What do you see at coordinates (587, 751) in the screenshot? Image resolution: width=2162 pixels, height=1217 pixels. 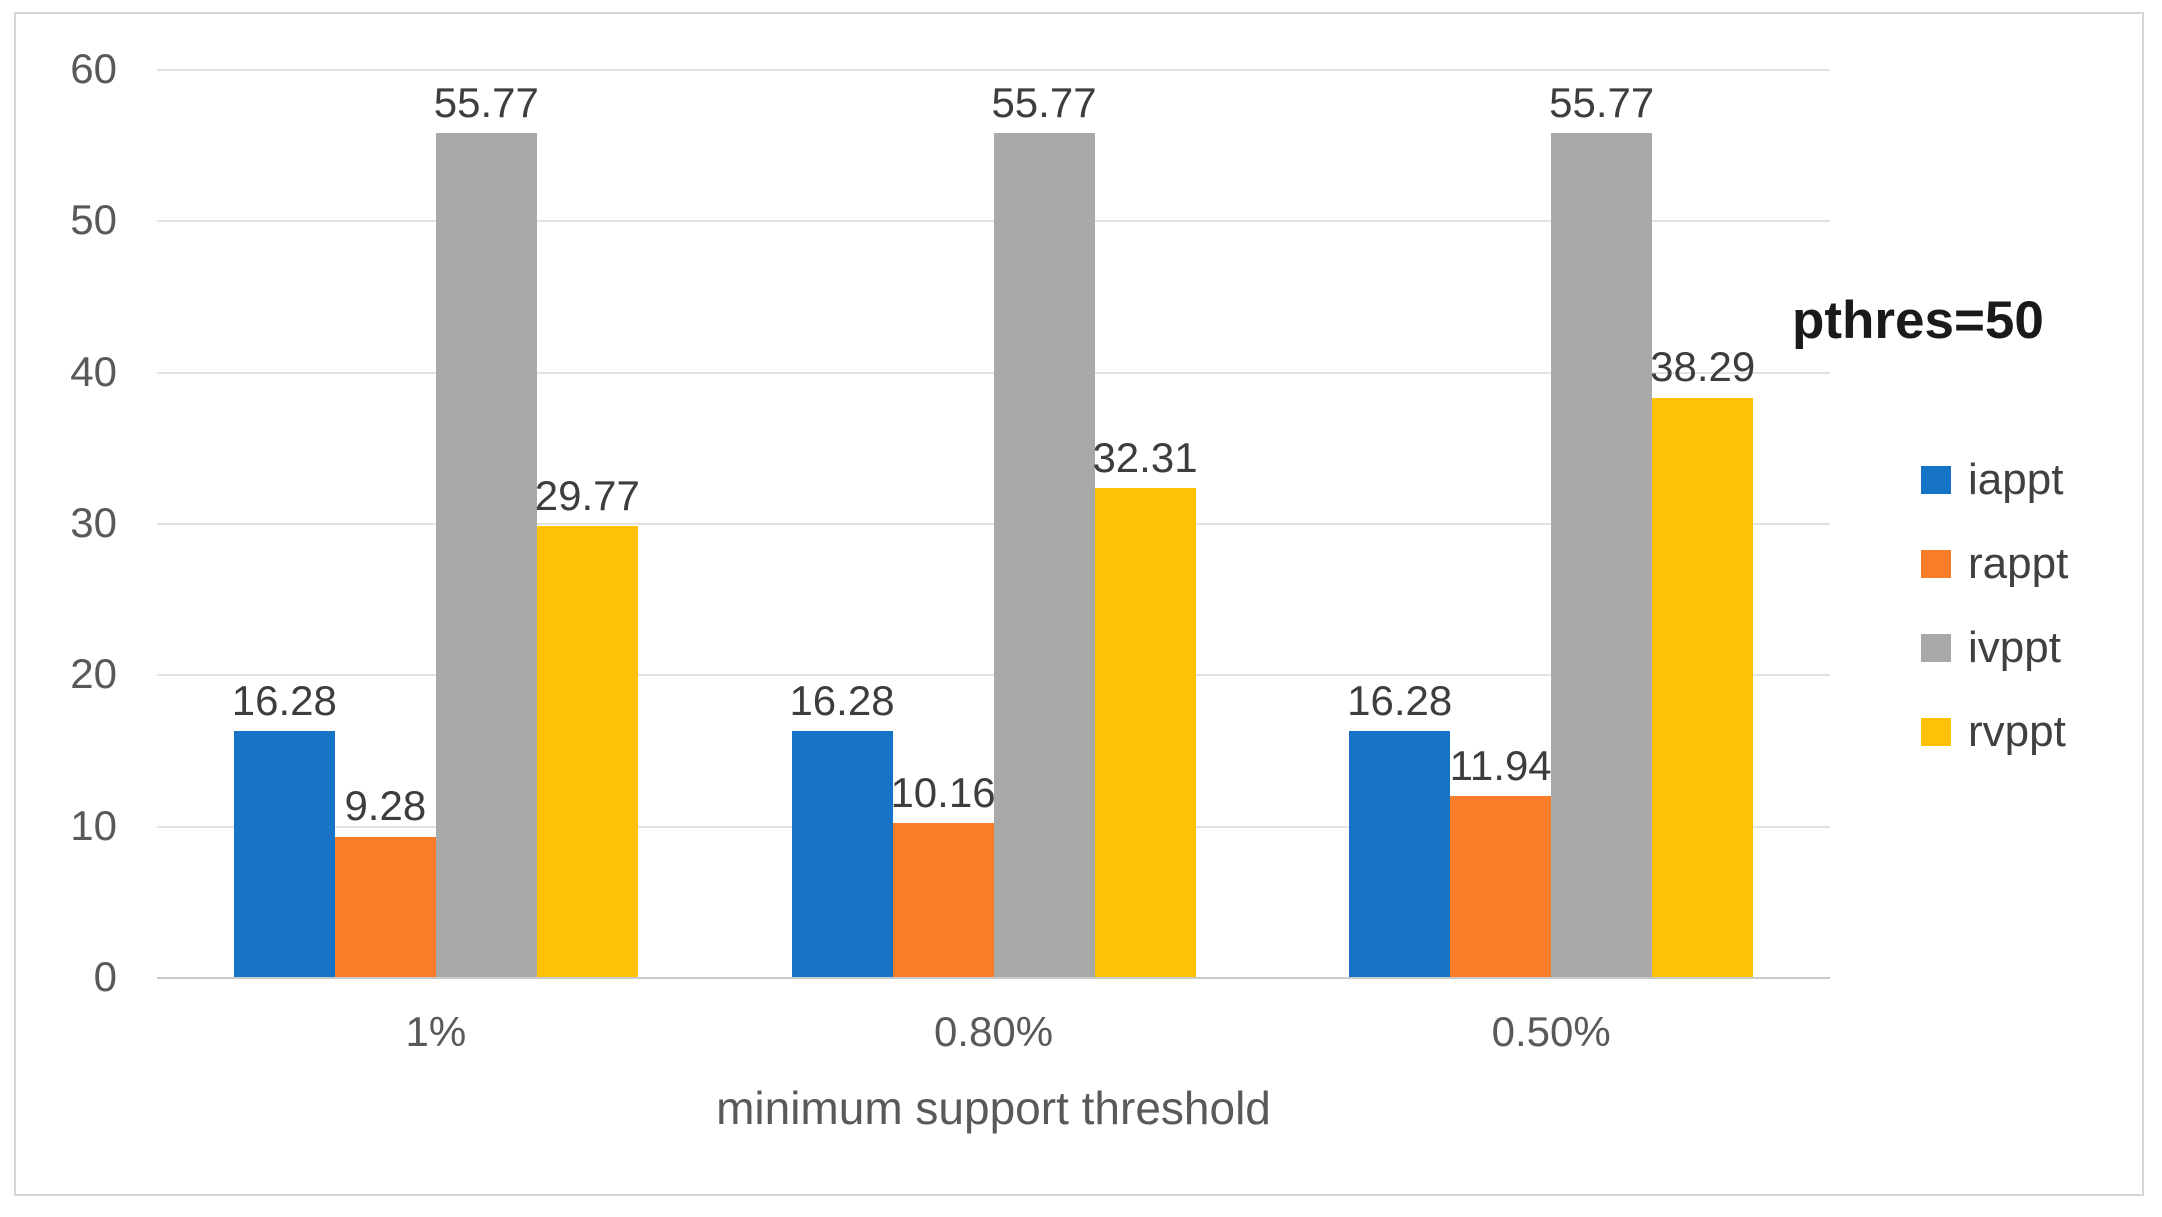 I see `bar-rvppt-1%` at bounding box center [587, 751].